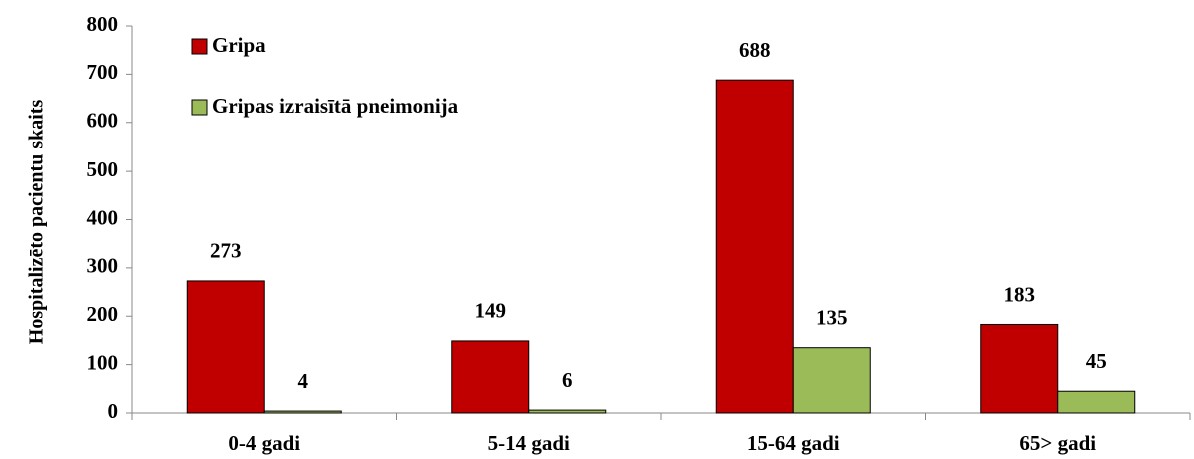 This screenshot has width=1194, height=459. I want to click on x-tick-label: 5-14 gadi, so click(529, 443).